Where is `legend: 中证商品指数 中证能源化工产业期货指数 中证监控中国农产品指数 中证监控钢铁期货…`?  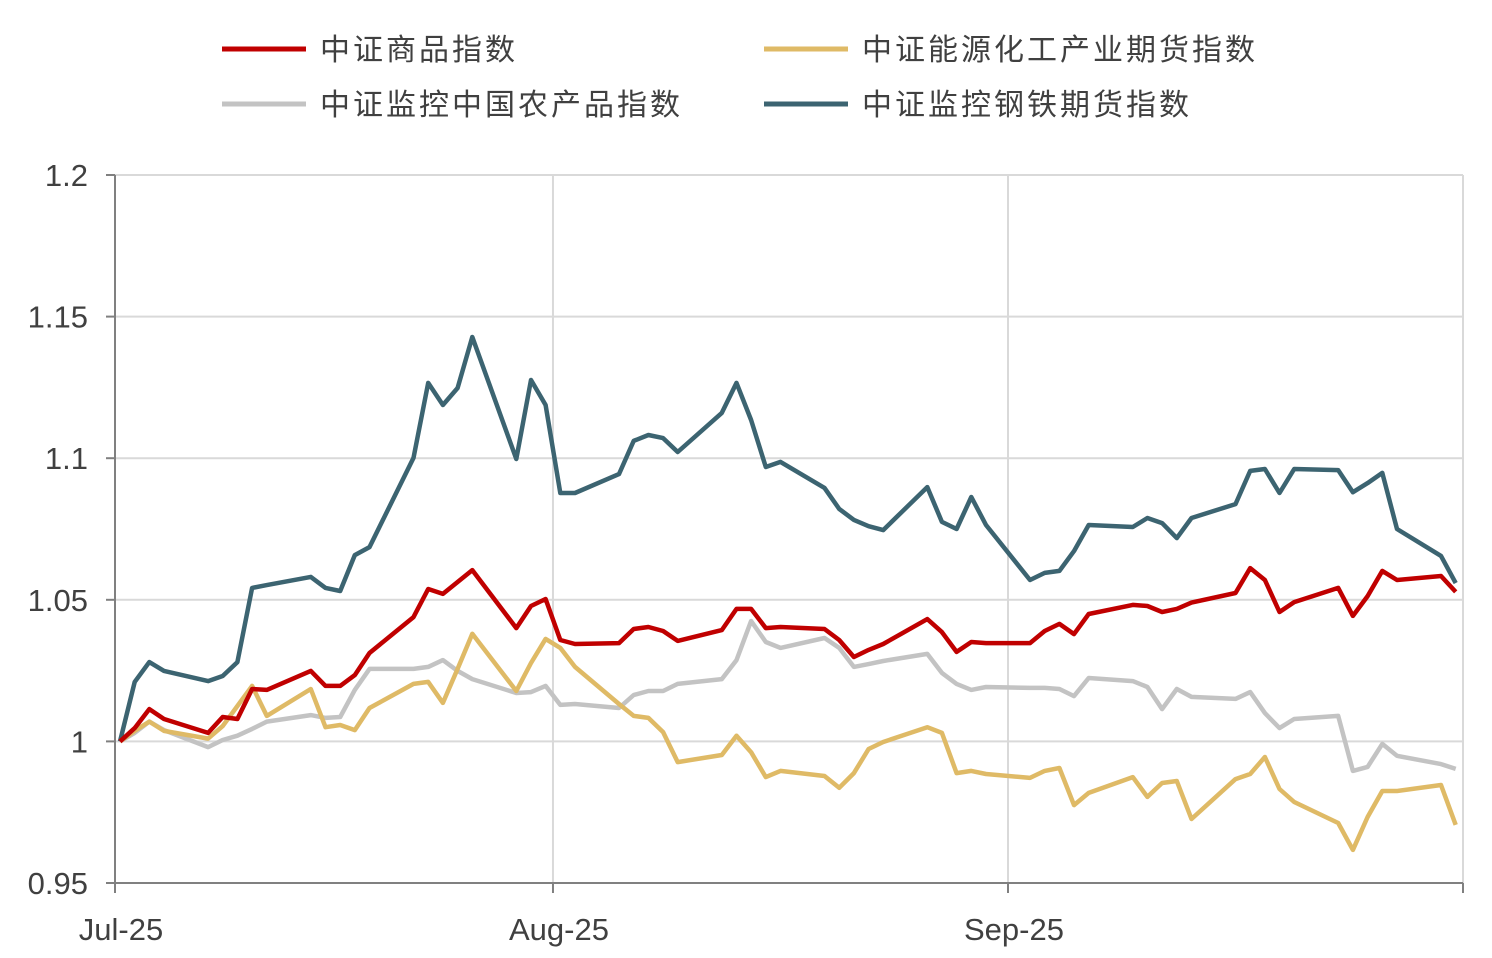 legend: 中证商品指数 中证能源化工产业期货指数 中证监控中国农产品指数 中证监控钢铁期货… is located at coordinates (740, 78).